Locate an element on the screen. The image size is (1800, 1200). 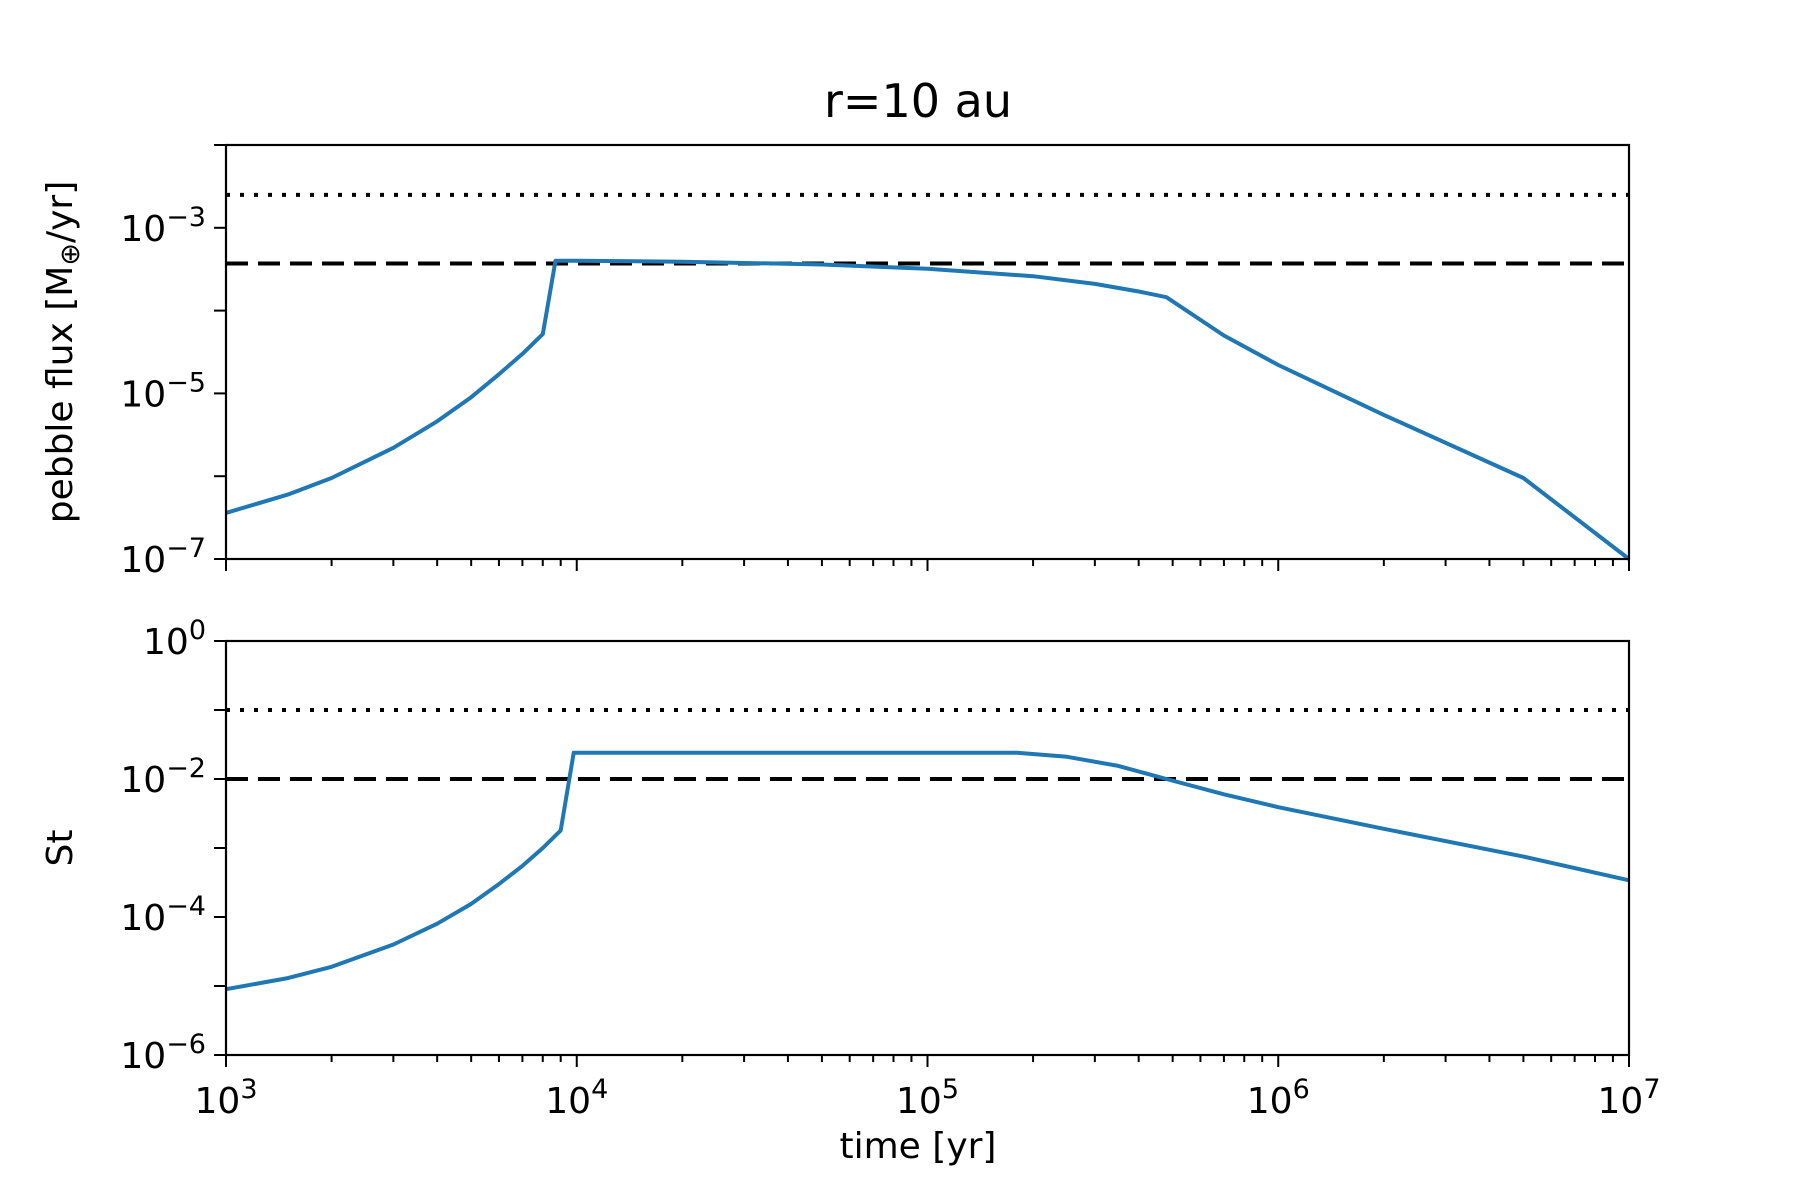
x-tick-label: 10⁴ is located at coordinates (576, 1098).